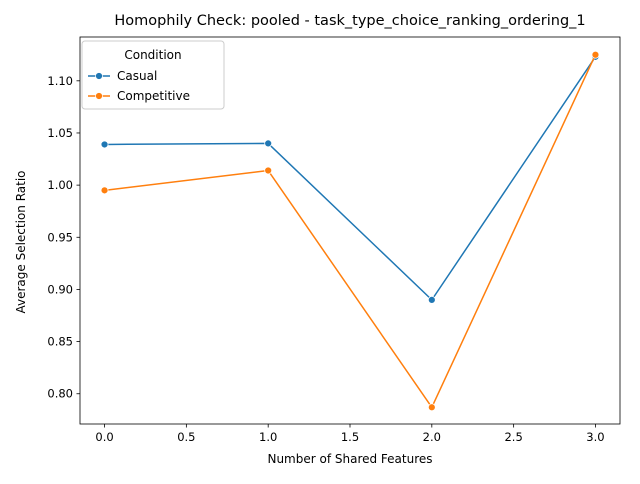 This screenshot has height=484, width=640. I want to click on y-tick-label: 0.80, so click(60, 394).